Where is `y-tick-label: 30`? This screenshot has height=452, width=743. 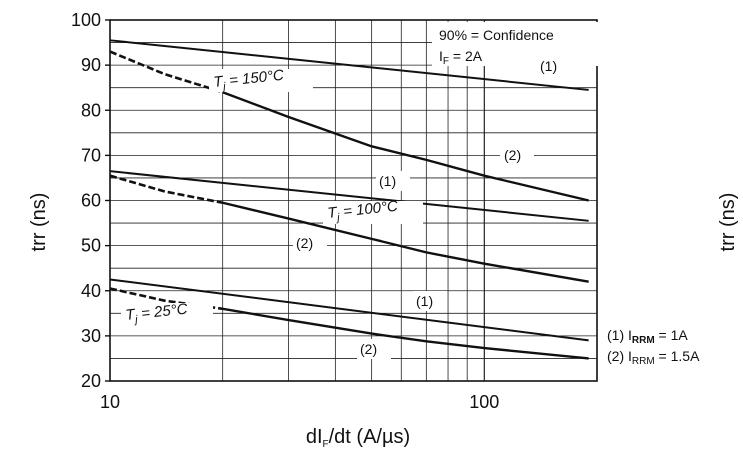
y-tick-label: 30 is located at coordinates (91, 336).